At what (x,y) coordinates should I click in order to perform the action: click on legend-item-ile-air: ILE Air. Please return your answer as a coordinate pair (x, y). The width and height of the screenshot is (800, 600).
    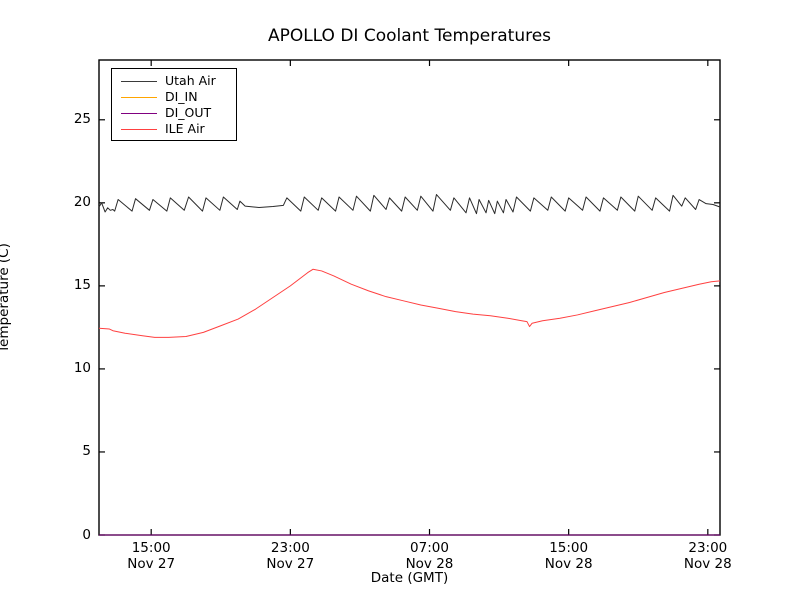
    Looking at the image, I should click on (174, 129).